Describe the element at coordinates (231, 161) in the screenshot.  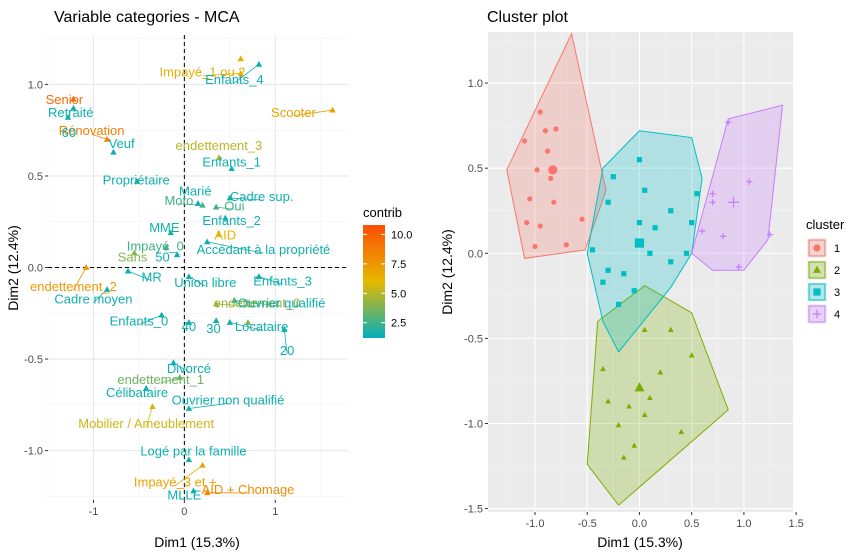
I see `mca-point-label: Enfants_1` at that location.